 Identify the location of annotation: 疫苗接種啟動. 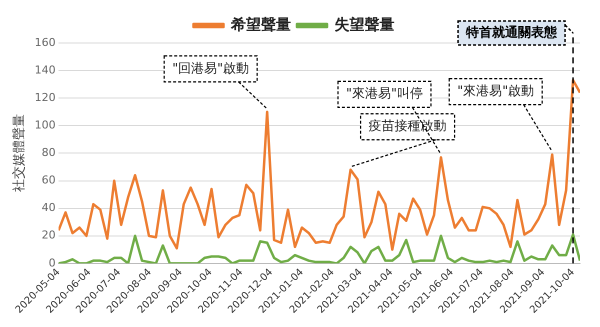
(407, 126).